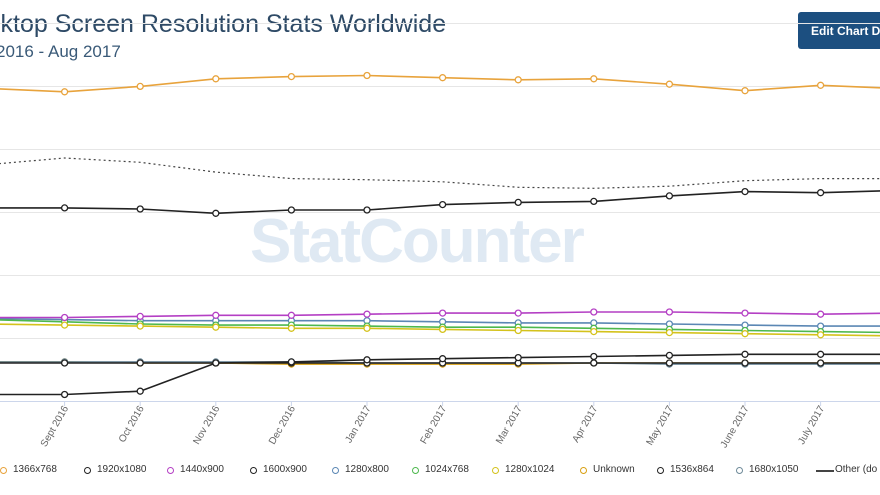 The width and height of the screenshot is (880, 495). What do you see at coordinates (114, 469) in the screenshot?
I see `legend-item: 1920x1080` at bounding box center [114, 469].